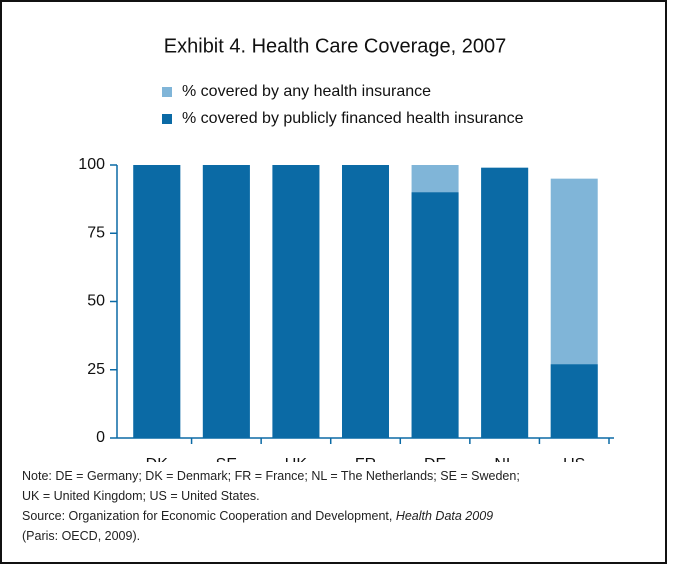  I want to click on y-tick-label: 75, so click(96, 232).